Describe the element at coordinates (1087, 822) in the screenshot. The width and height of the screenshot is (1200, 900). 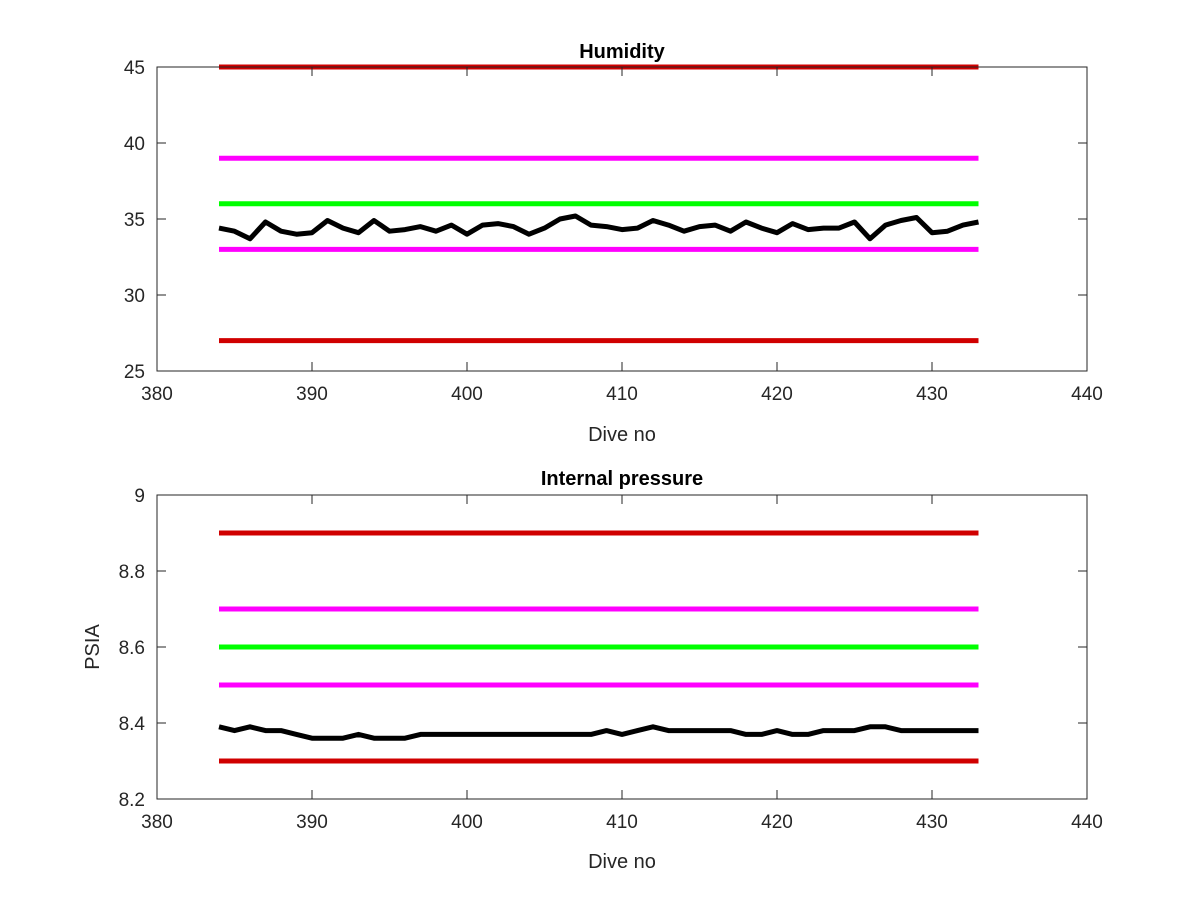
I see `pressure-x-tick-label-6: 440` at that location.